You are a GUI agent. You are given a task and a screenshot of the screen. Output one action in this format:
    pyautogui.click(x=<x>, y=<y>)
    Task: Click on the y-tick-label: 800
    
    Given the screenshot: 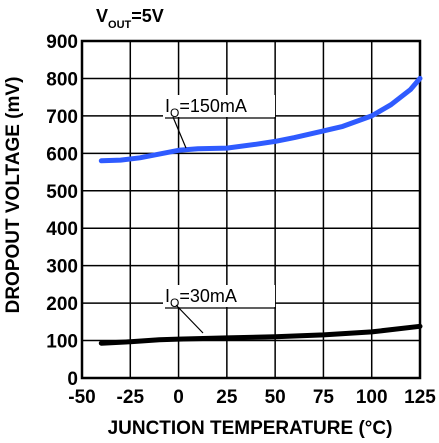 What is the action you would take?
    pyautogui.click(x=62, y=79)
    